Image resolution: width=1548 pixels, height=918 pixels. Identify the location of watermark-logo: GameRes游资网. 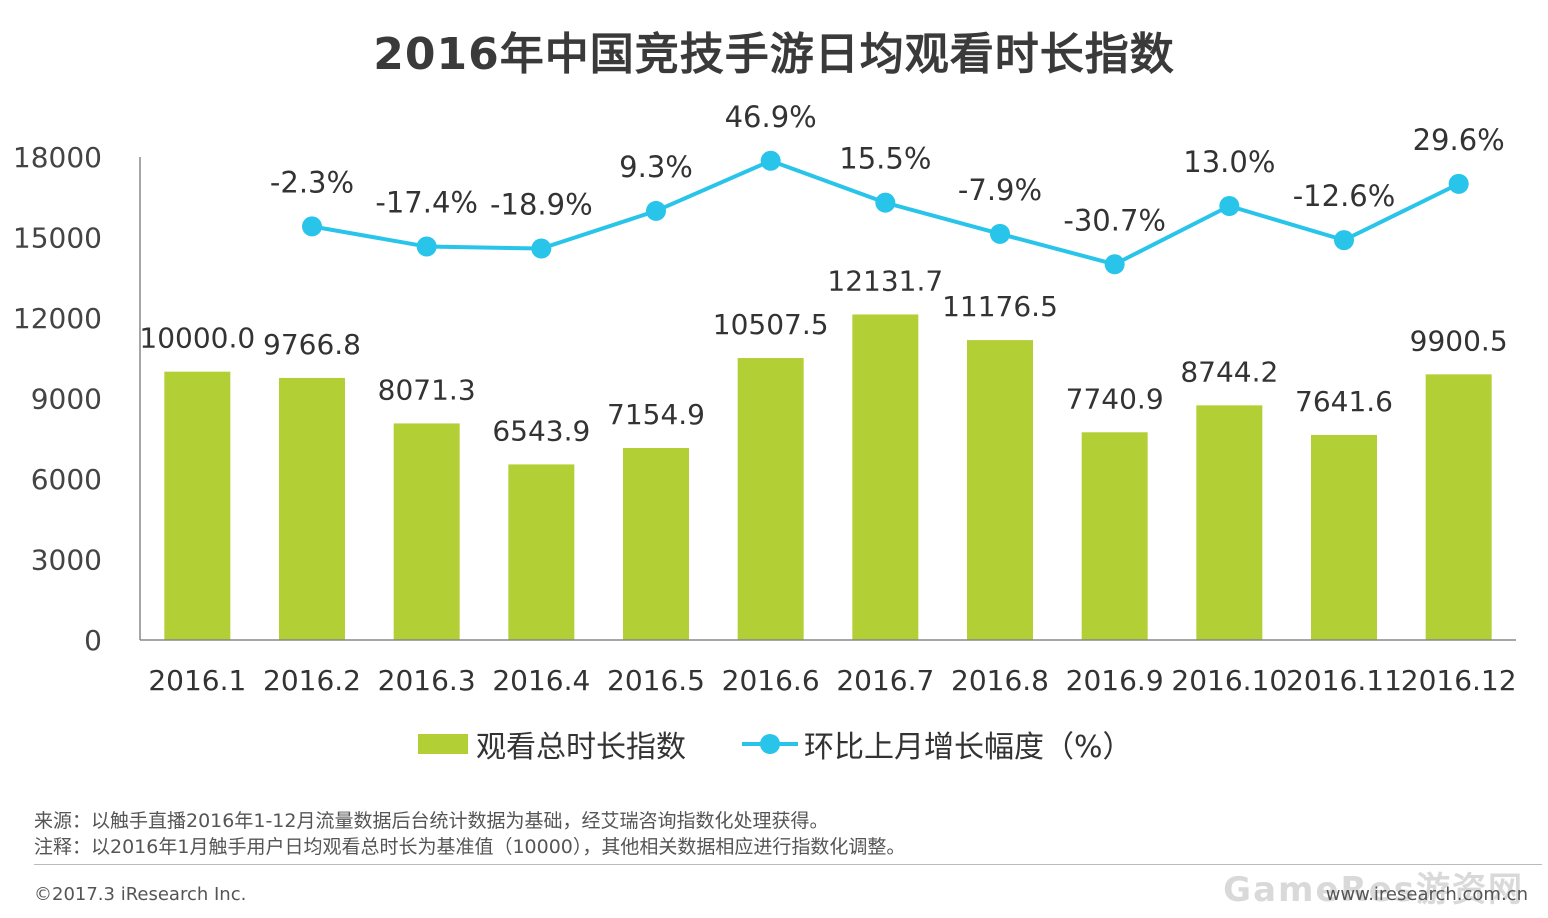
(1373, 890).